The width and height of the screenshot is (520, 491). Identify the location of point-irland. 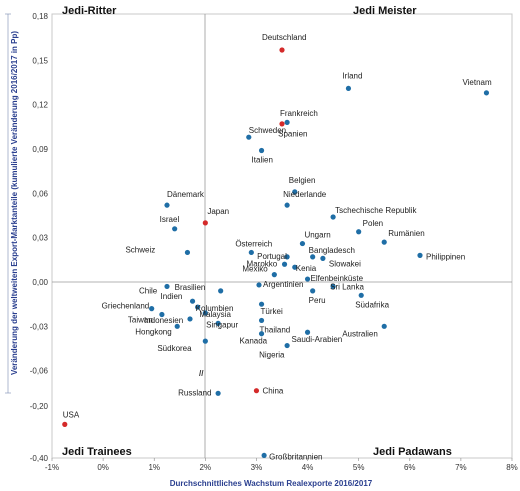
(348, 88).